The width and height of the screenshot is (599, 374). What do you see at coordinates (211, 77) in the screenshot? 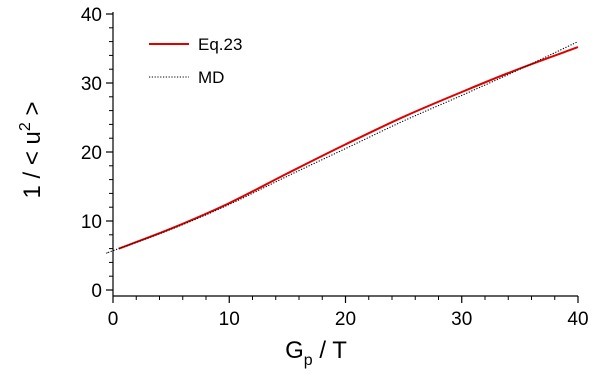
I see `legend-label-md: MD` at bounding box center [211, 77].